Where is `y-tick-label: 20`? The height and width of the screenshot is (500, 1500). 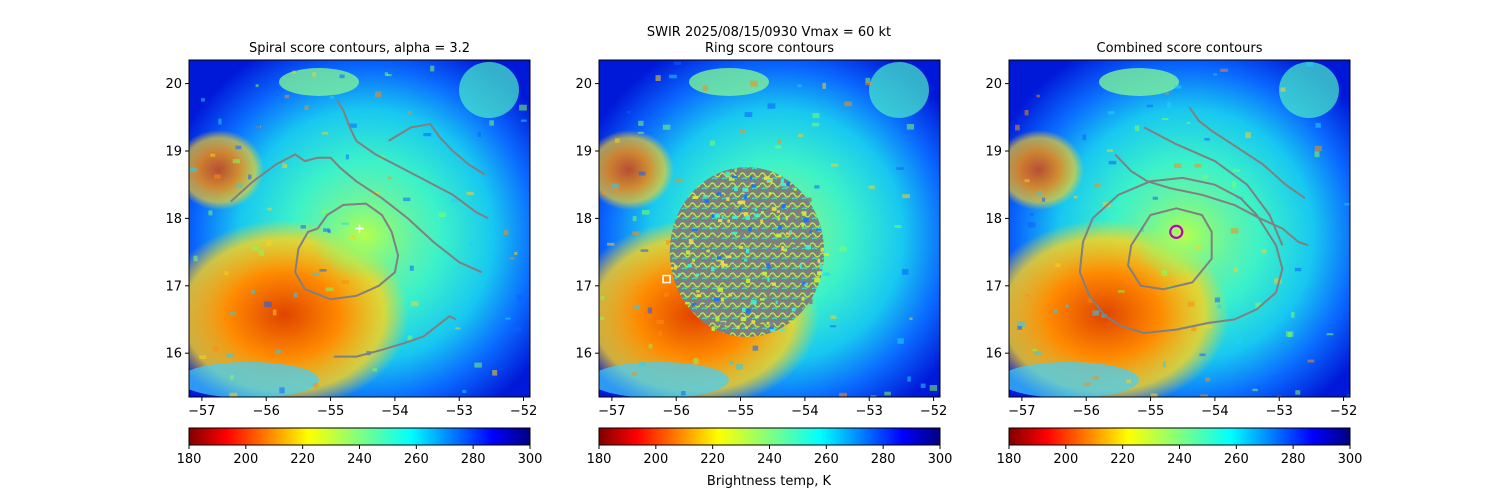
y-tick-label: 20 is located at coordinates (993, 84).